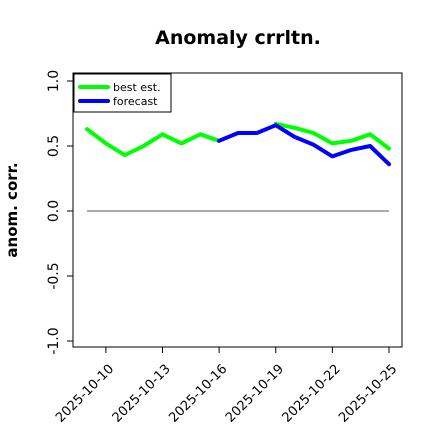  I want to click on x-tick-label: 2025-10-13, so click(142, 394).